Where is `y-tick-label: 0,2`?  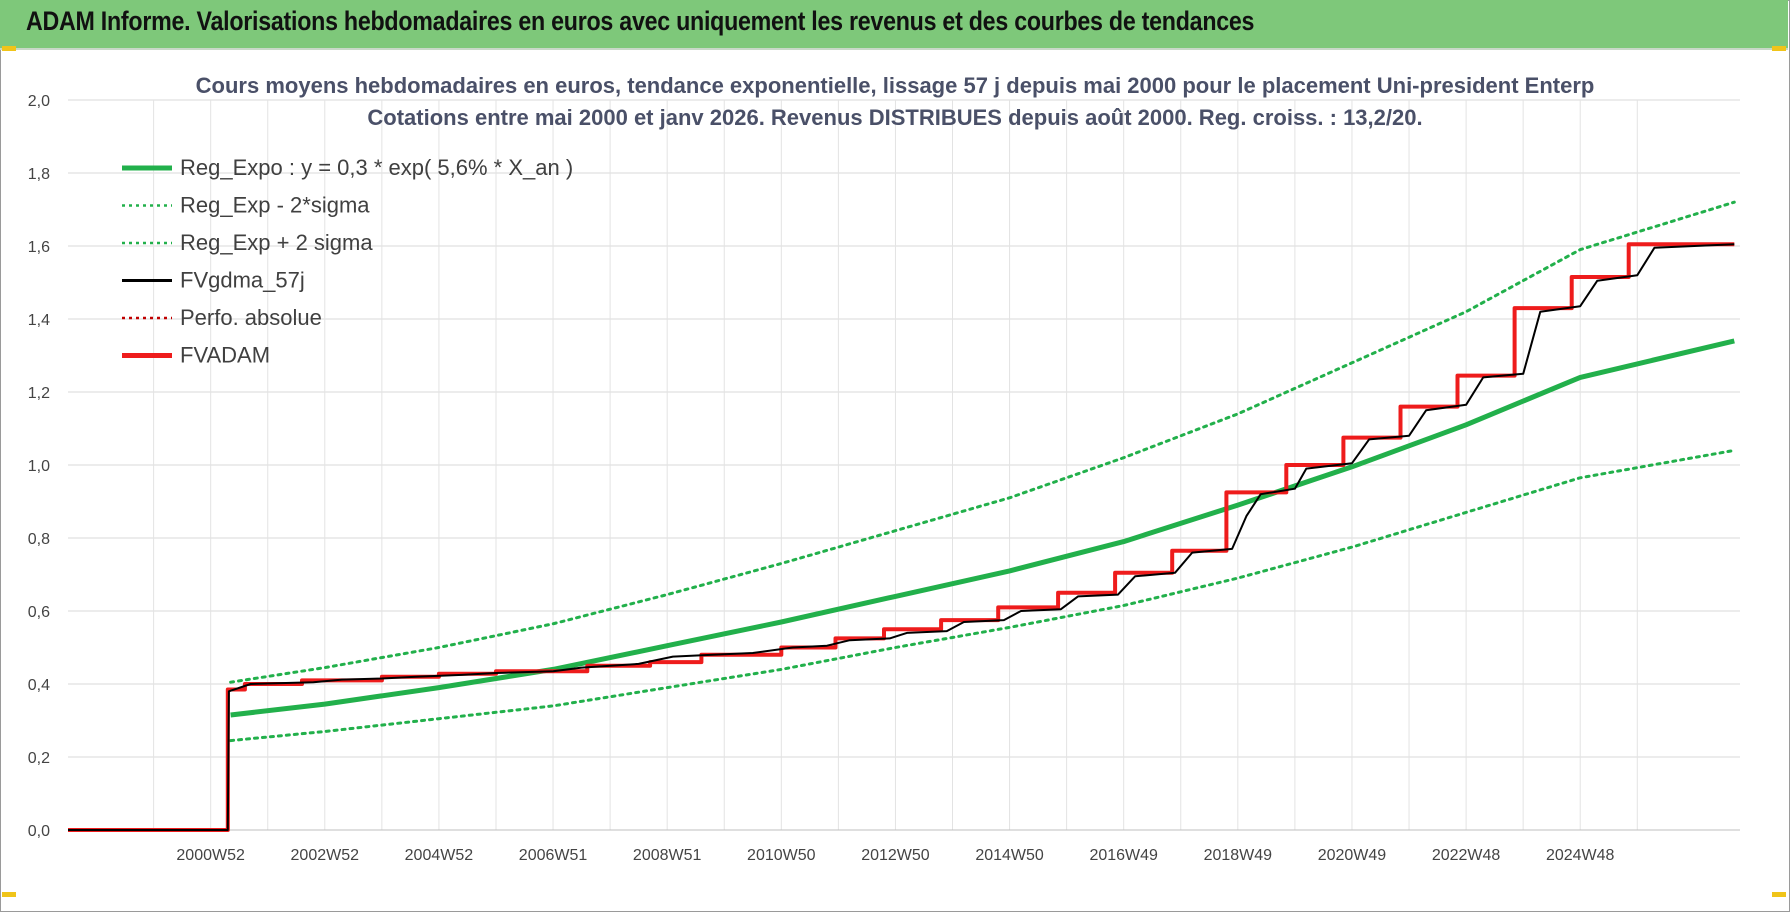
y-tick-label: 0,2 is located at coordinates (39, 758).